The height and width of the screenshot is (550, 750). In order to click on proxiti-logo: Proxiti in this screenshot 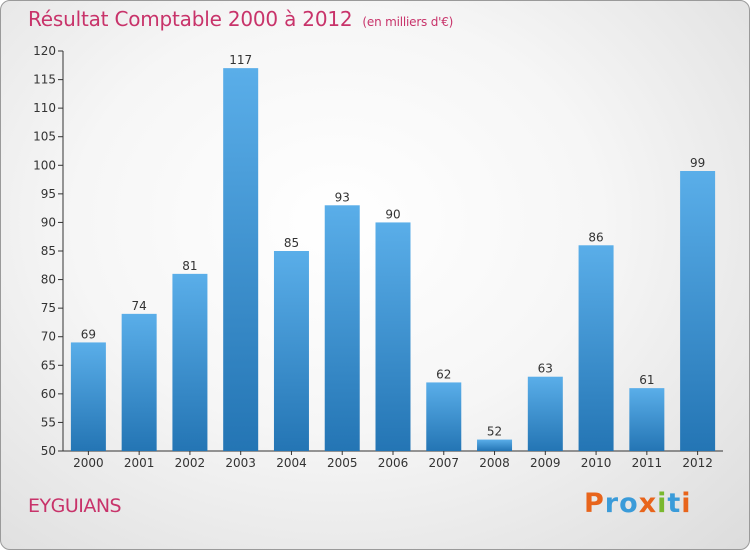, I will do `click(638, 503)`.